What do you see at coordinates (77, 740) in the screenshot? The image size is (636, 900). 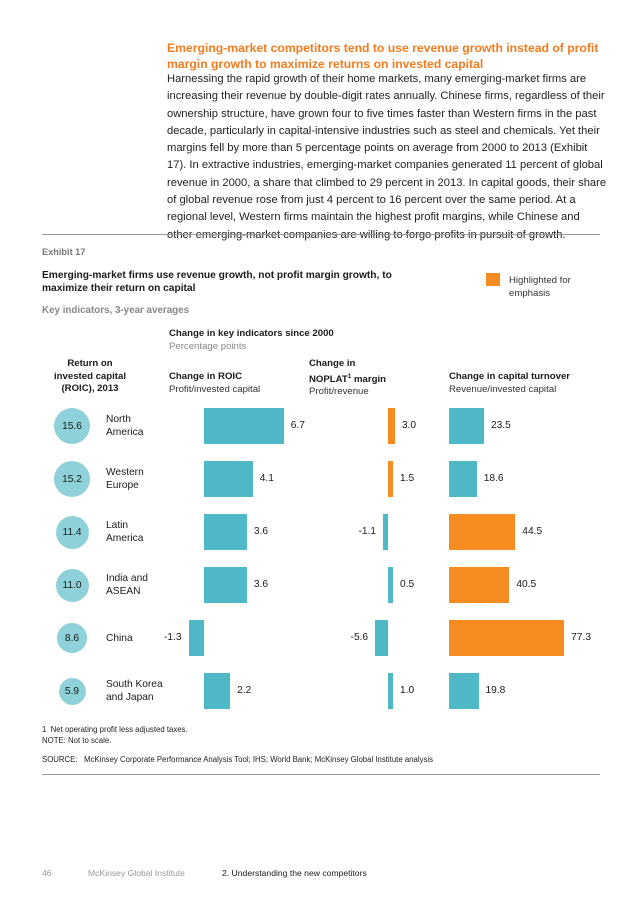 I see `note-text: NOTE: Not to scale.` at bounding box center [77, 740].